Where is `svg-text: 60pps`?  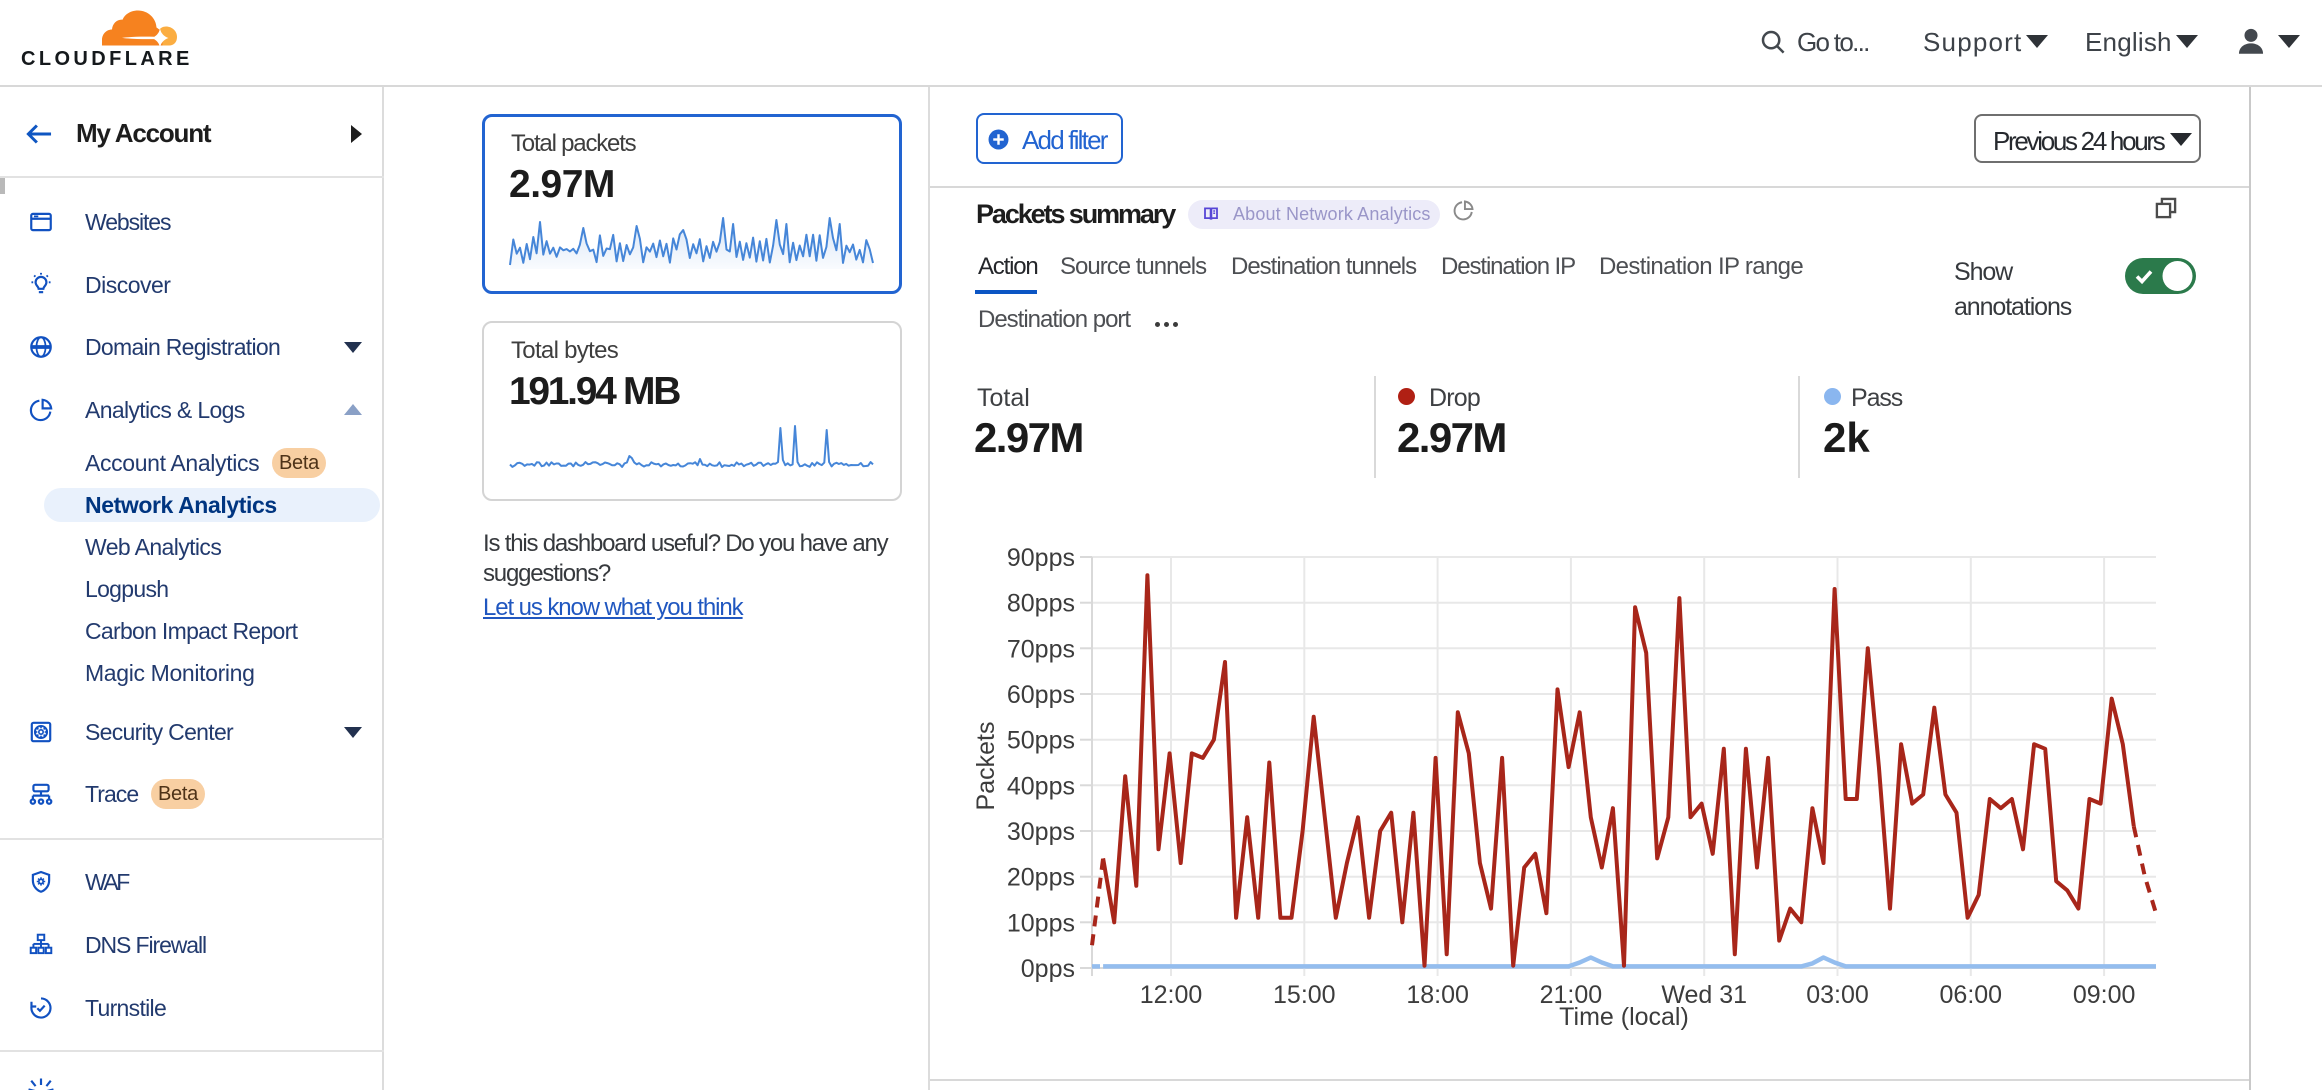 svg-text: 60pps is located at coordinates (1041, 695).